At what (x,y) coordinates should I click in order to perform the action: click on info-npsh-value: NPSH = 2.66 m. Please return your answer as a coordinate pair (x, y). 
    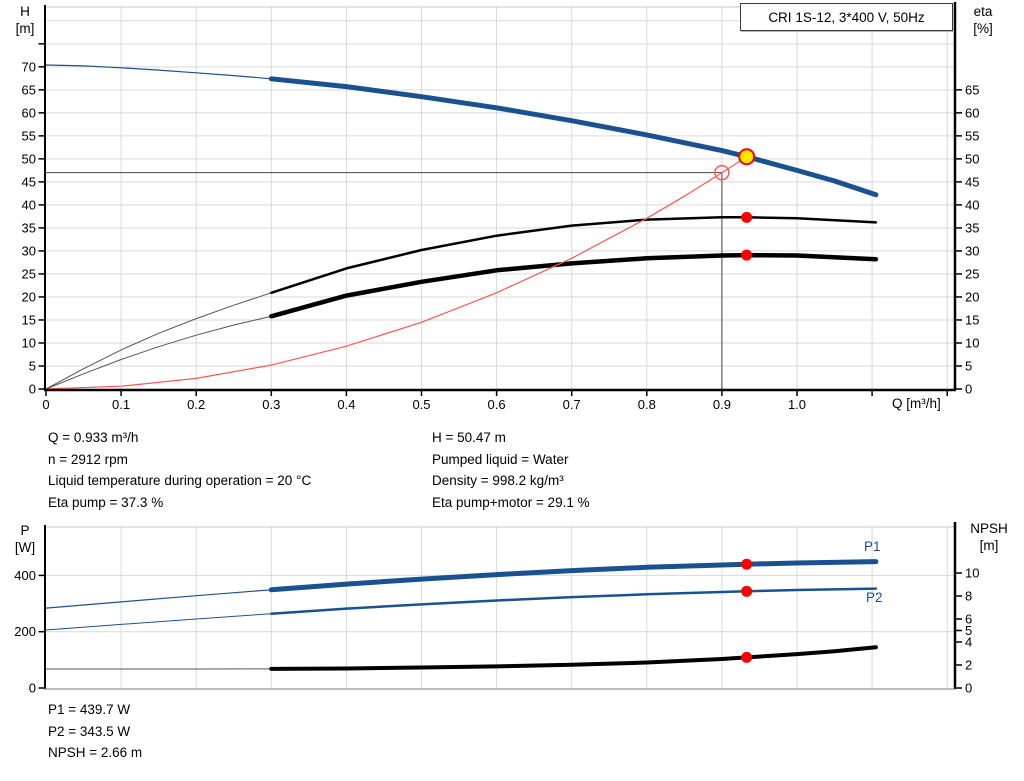
    Looking at the image, I should click on (95, 753).